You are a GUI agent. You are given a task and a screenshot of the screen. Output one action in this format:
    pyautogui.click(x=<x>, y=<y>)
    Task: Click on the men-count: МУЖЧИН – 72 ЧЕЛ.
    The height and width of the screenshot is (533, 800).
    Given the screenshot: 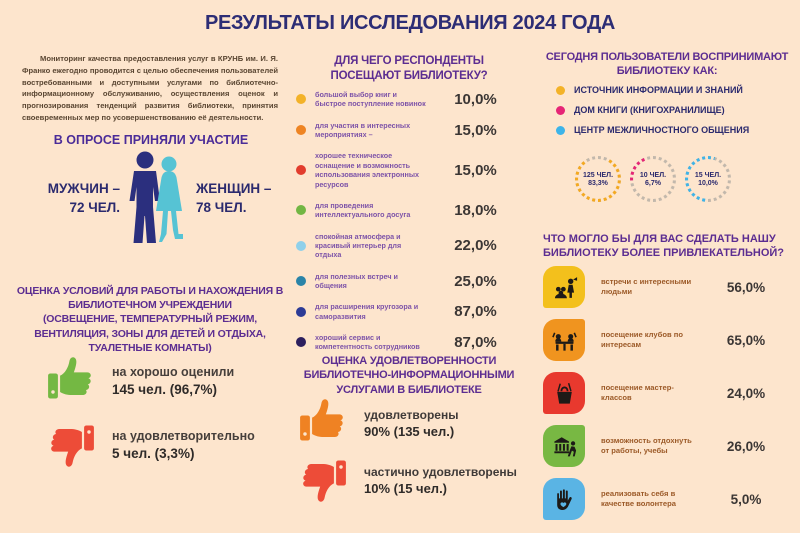 What is the action you would take?
    pyautogui.click(x=71, y=199)
    